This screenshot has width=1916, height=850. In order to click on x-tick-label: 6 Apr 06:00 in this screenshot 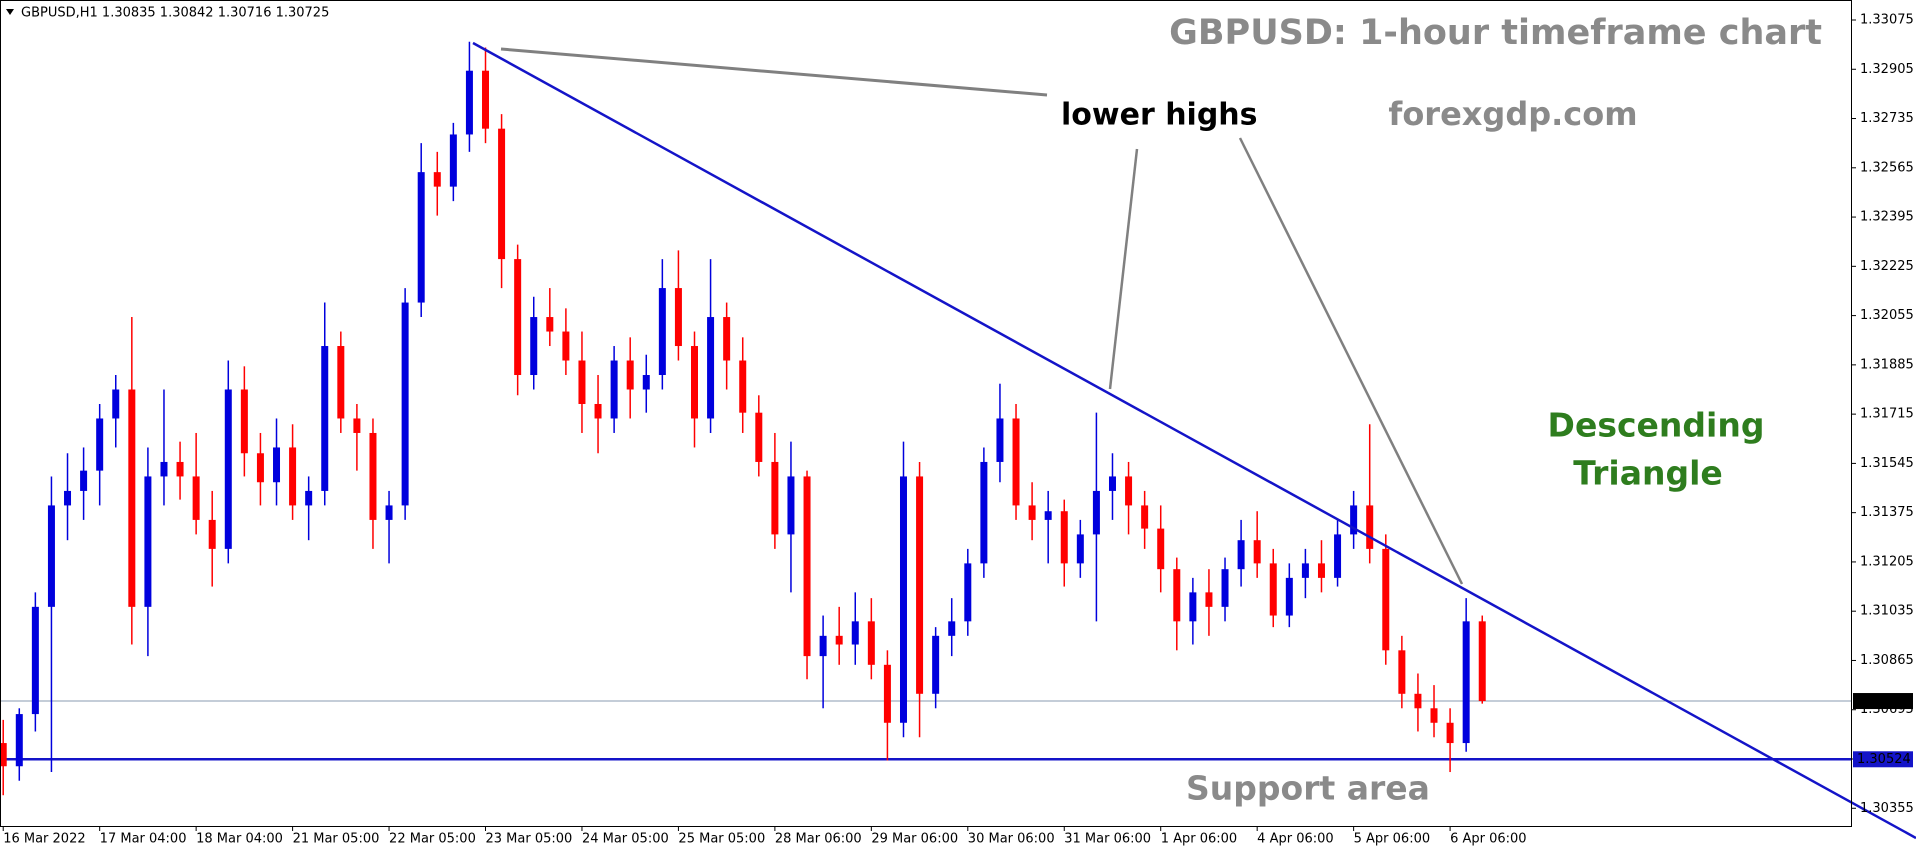, I will do `click(1488, 839)`.